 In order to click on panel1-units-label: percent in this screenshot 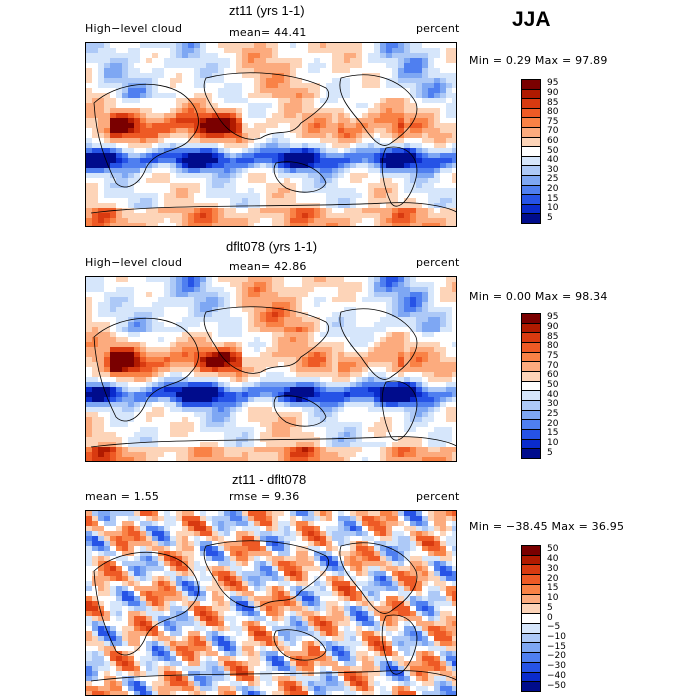, I will do `click(438, 28)`.